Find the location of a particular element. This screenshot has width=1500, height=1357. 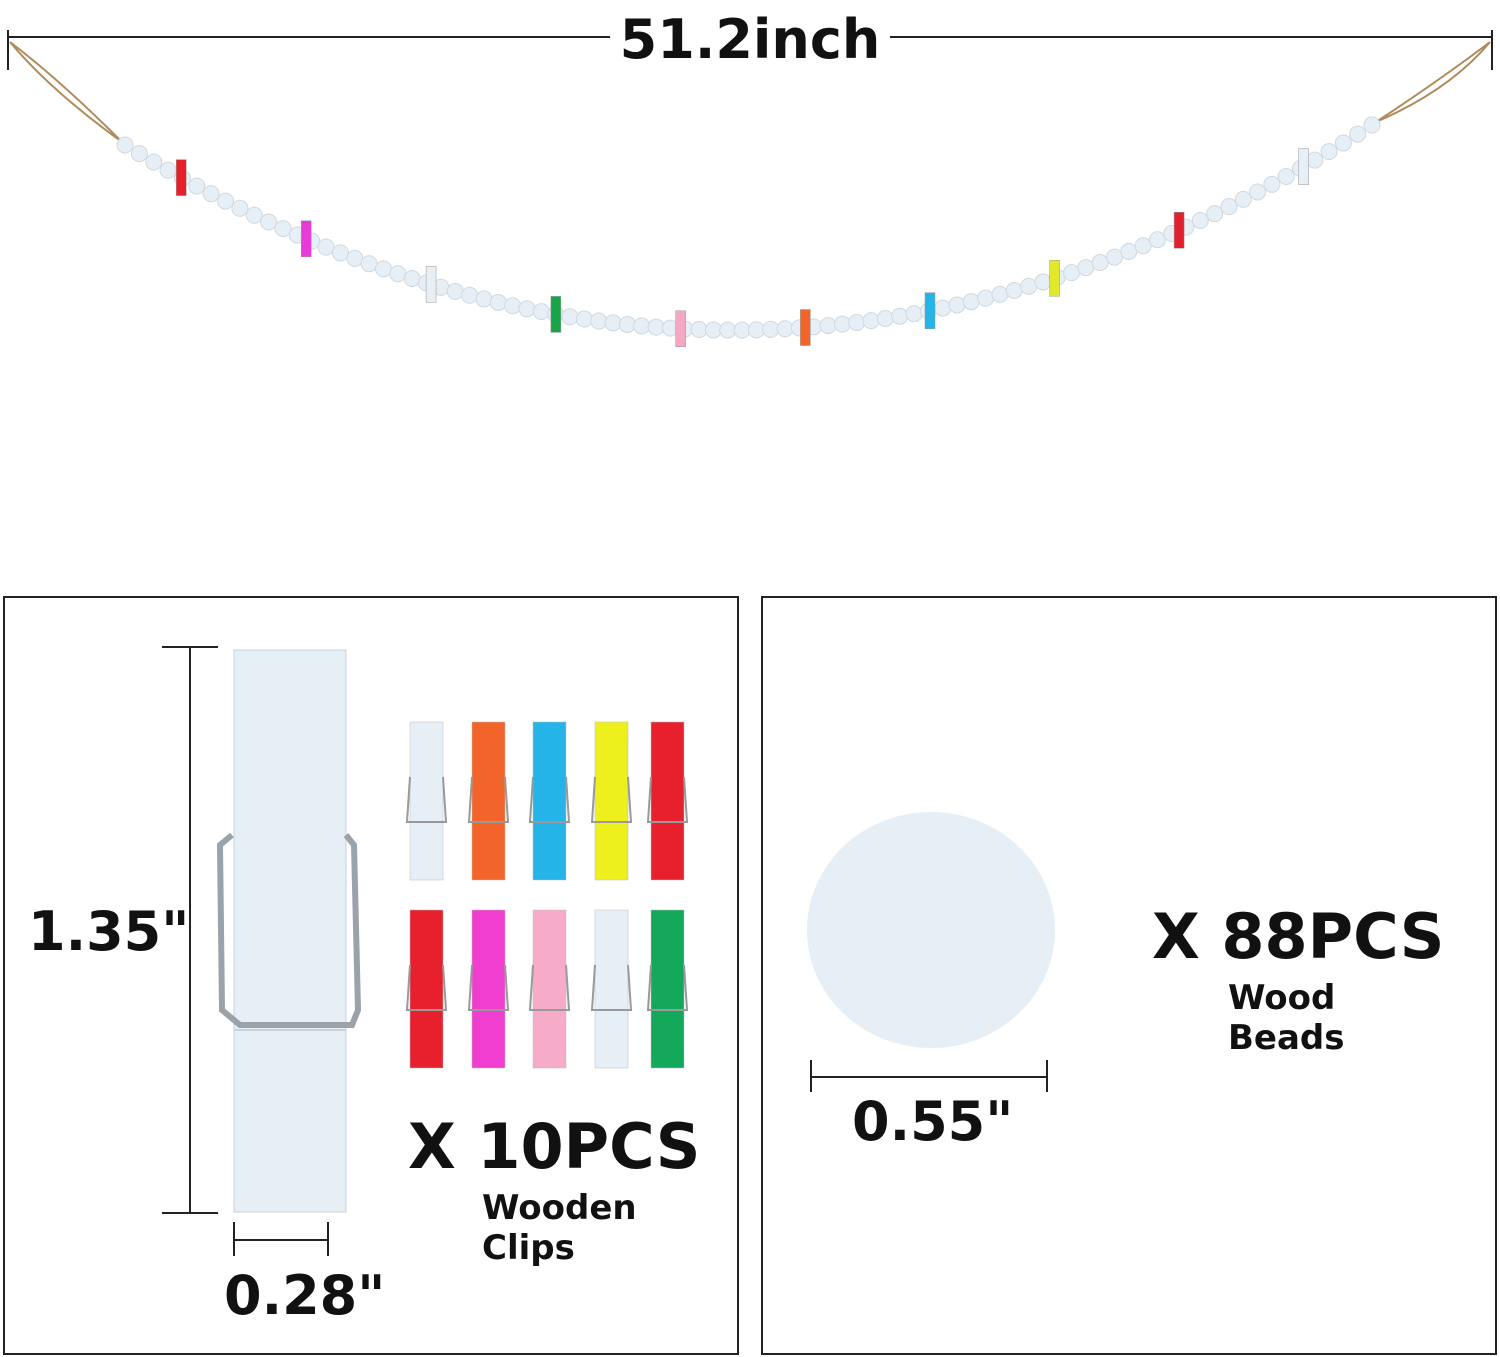

large-bead is located at coordinates (931, 930).